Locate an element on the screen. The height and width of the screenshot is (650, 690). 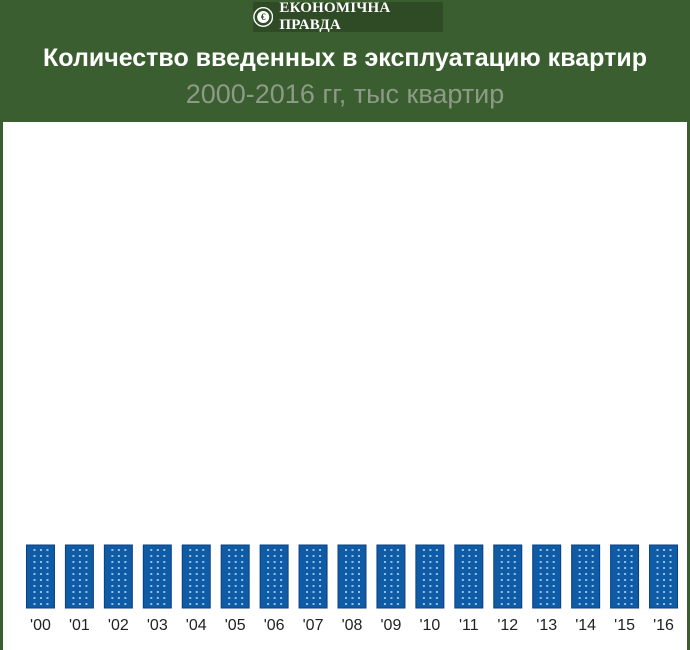
x-tick-label: '06 is located at coordinates (274, 625).